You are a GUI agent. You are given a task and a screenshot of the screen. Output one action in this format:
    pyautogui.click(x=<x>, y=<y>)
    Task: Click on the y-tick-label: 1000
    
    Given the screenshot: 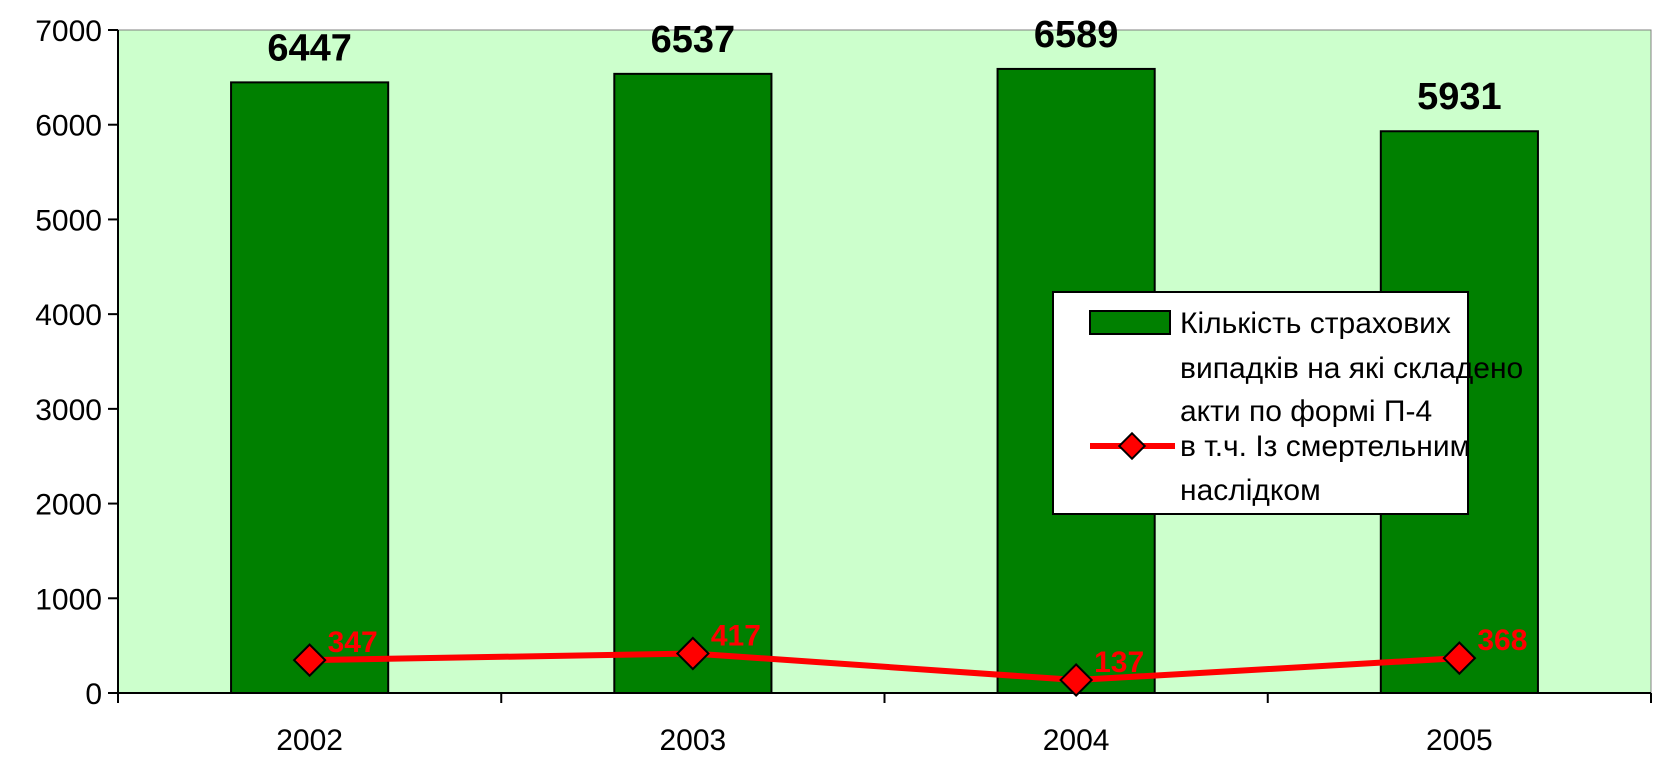 What is the action you would take?
    pyautogui.click(x=68, y=599)
    